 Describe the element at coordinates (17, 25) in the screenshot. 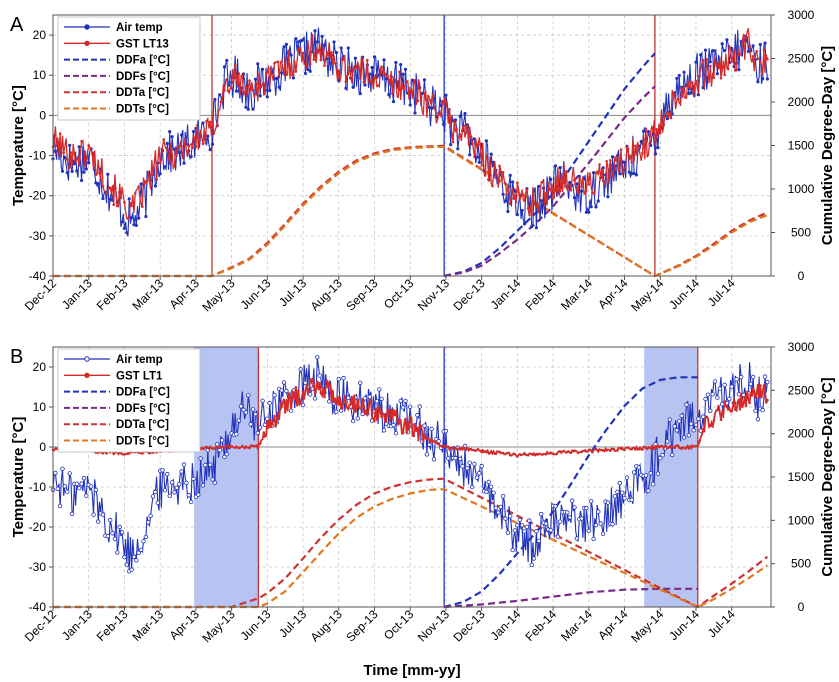

I see `panel-label: A` at that location.